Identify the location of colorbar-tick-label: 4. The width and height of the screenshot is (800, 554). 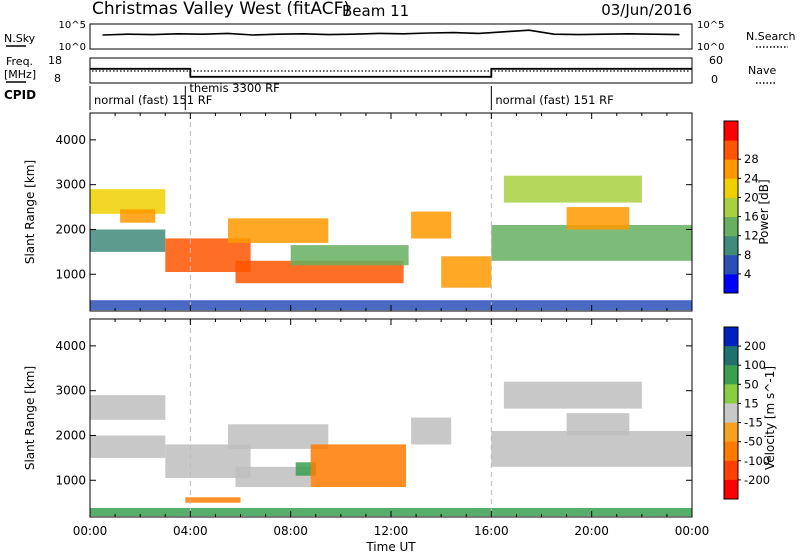
(747, 274).